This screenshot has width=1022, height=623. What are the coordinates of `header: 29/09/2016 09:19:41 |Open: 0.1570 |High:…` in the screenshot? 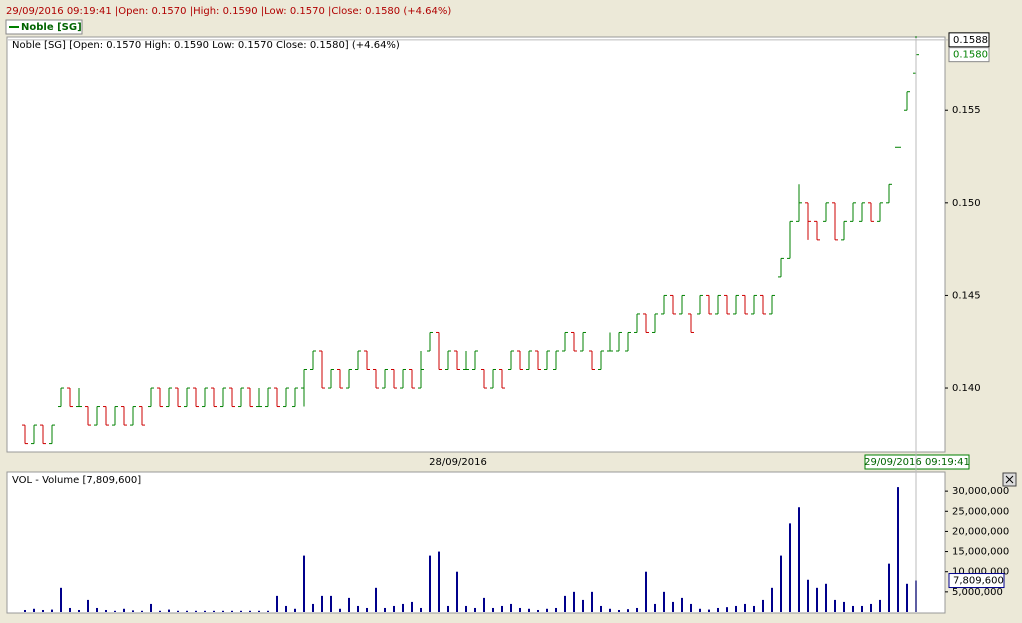 It's located at (228, 11).